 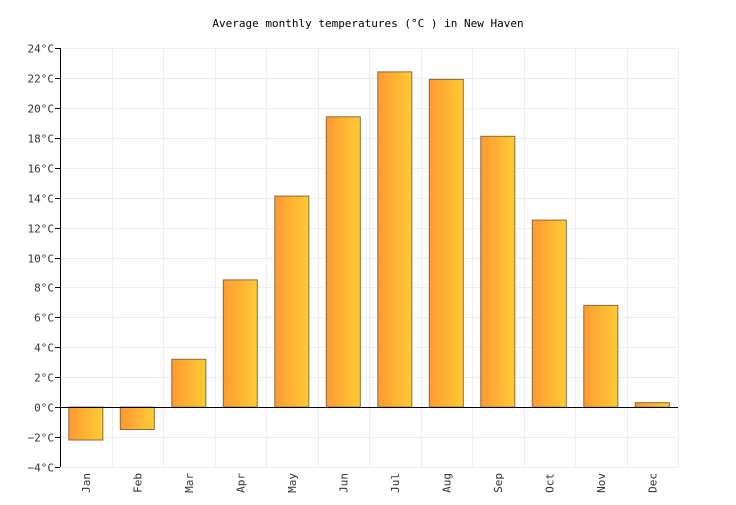 I want to click on x-tick-label: Jun, so click(x=343, y=483).